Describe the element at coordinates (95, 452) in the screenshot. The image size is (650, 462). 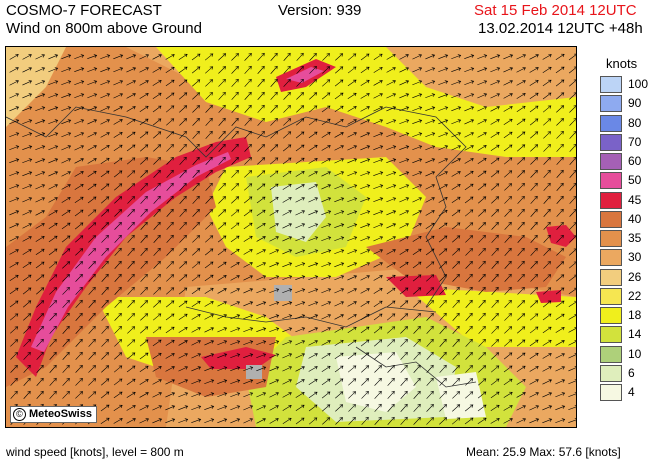
I see `footer-variable-info: wind speed [knots], level = 800 m` at that location.